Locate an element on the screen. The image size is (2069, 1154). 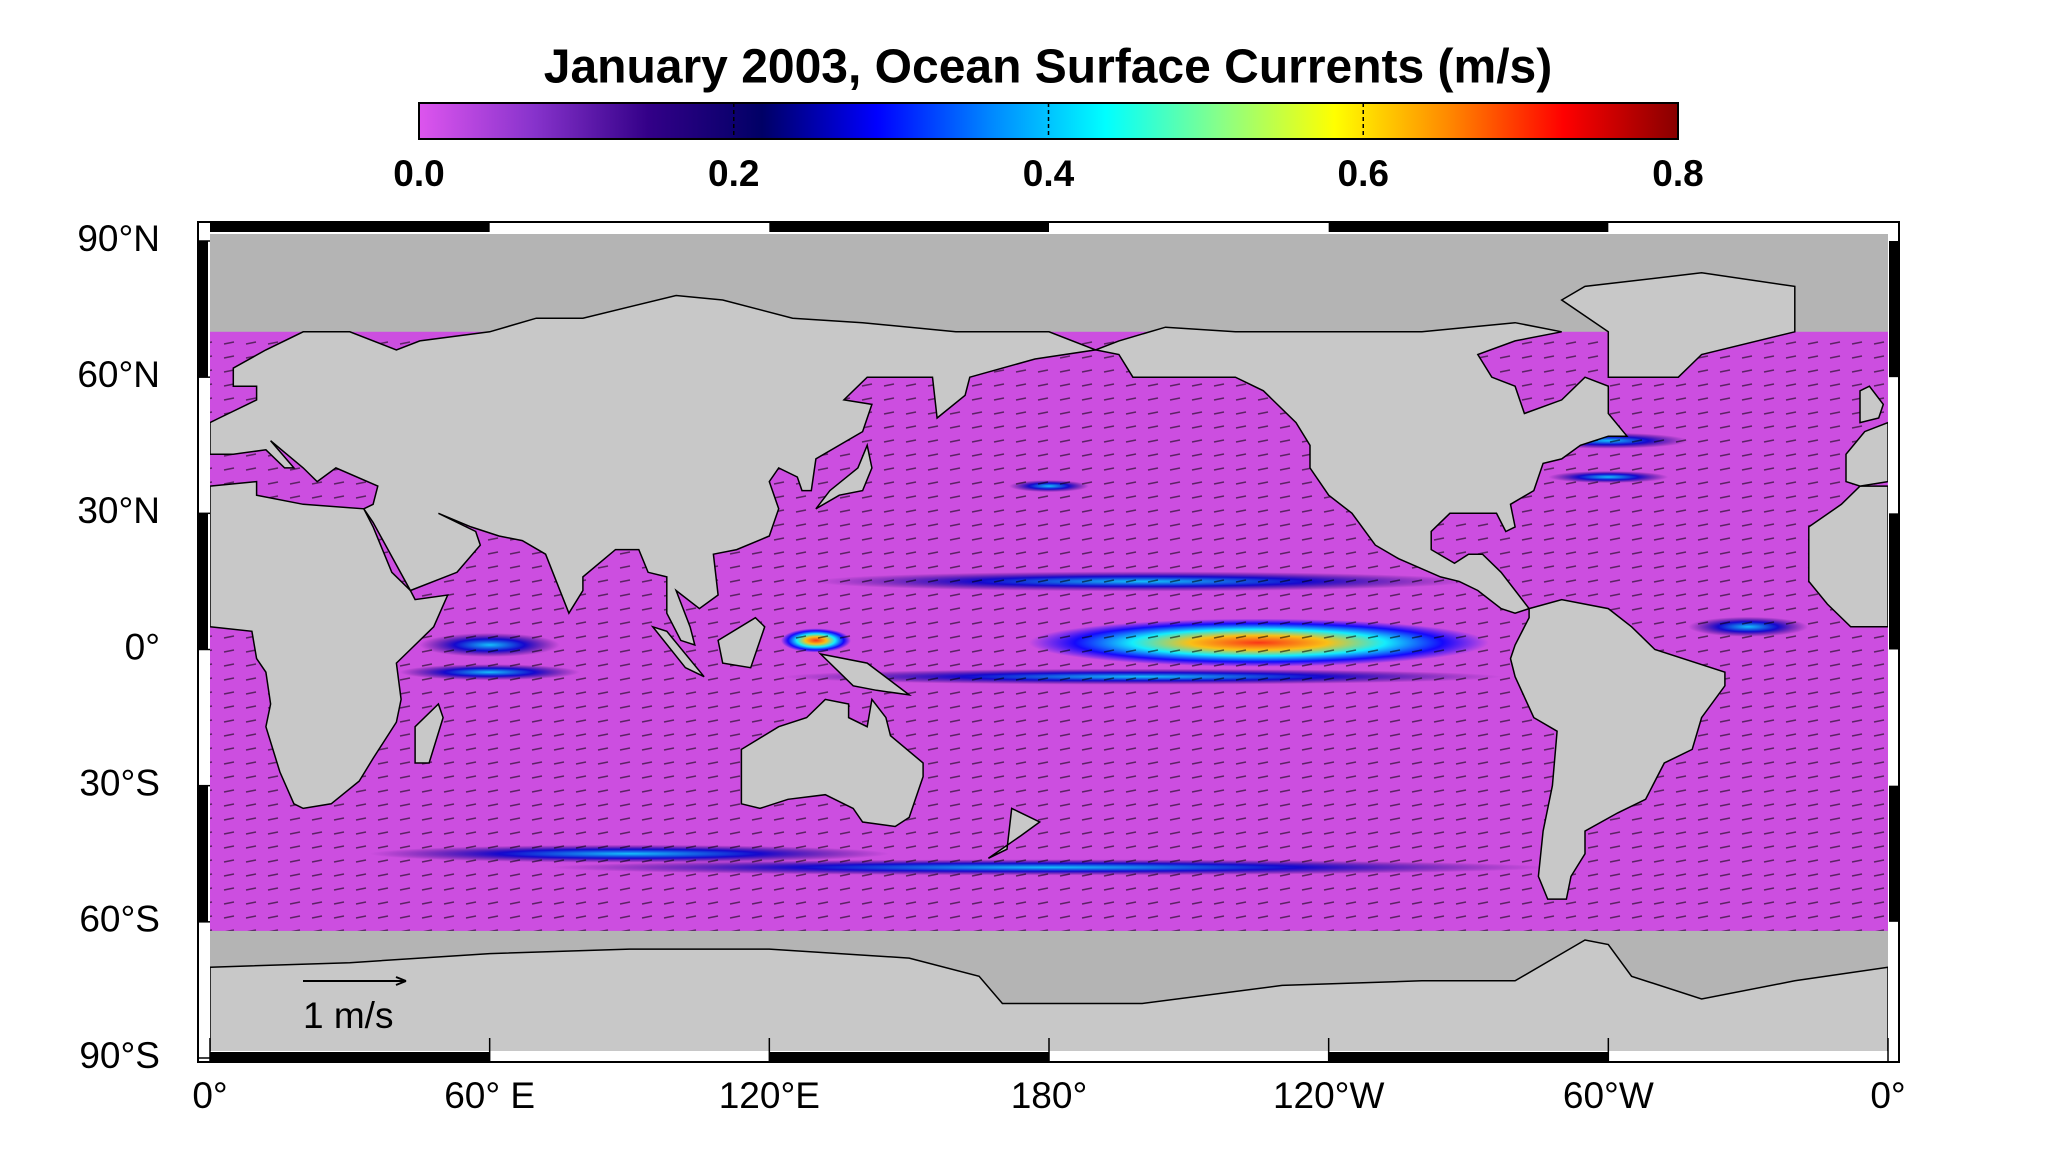
colorbar-tick-label: 0.8 is located at coordinates (1677, 173).